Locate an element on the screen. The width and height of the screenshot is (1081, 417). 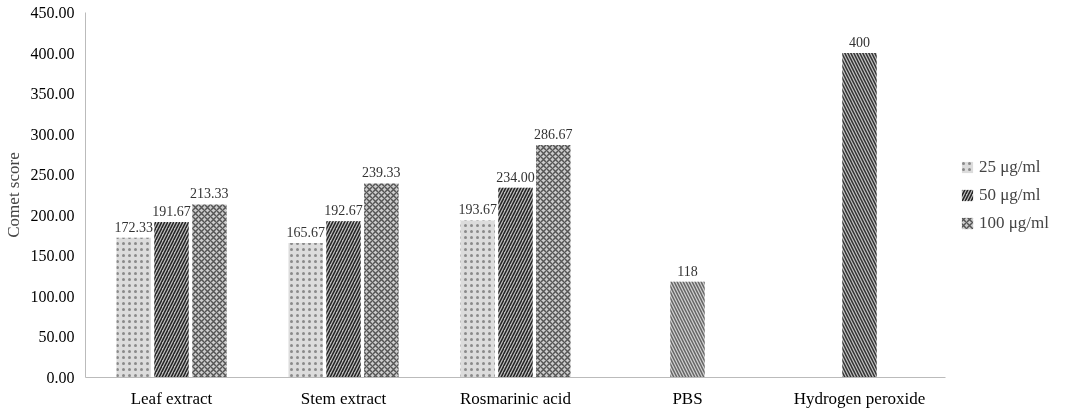
y-tick-label: 250.00 is located at coordinates (52, 175).